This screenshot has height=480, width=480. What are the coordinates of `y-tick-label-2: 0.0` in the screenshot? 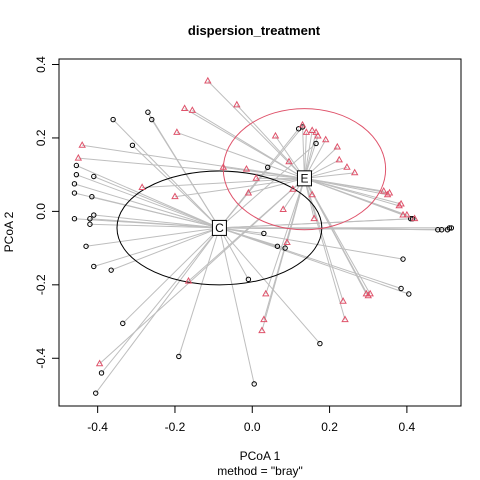 It's located at (41, 211).